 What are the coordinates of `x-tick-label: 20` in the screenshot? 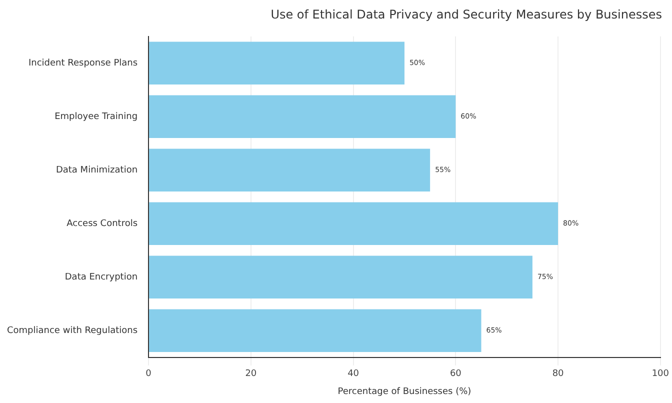 It's located at (251, 374).